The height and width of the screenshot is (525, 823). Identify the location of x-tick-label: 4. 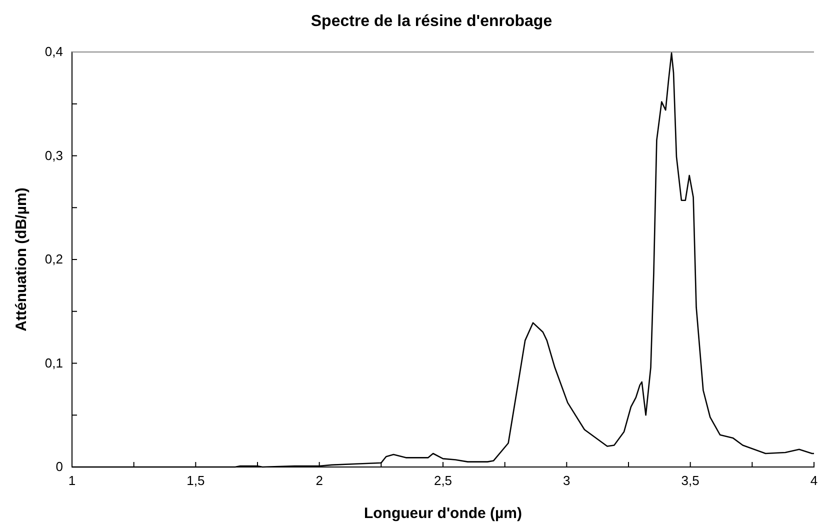
(814, 480).